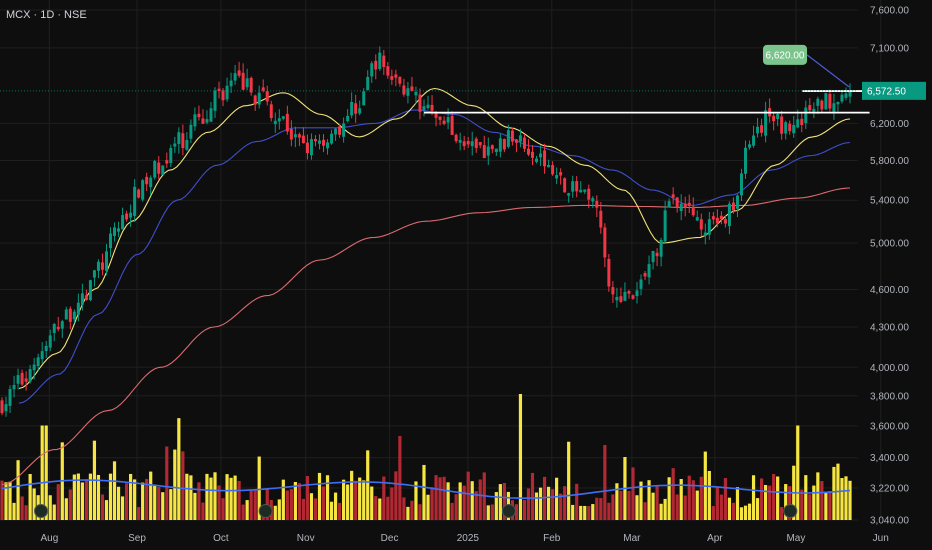 The width and height of the screenshot is (932, 550). I want to click on time-axis: Aug Sep Oct Nov Dec 2025 Feb Mar Apr May Jun, so click(464, 538).